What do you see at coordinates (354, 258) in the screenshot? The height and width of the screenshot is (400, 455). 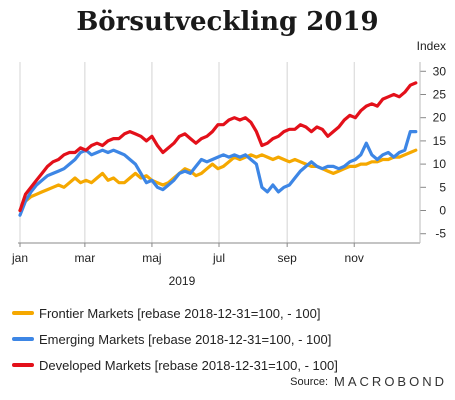 I see `x-tick-label-nov: nov` at bounding box center [354, 258].